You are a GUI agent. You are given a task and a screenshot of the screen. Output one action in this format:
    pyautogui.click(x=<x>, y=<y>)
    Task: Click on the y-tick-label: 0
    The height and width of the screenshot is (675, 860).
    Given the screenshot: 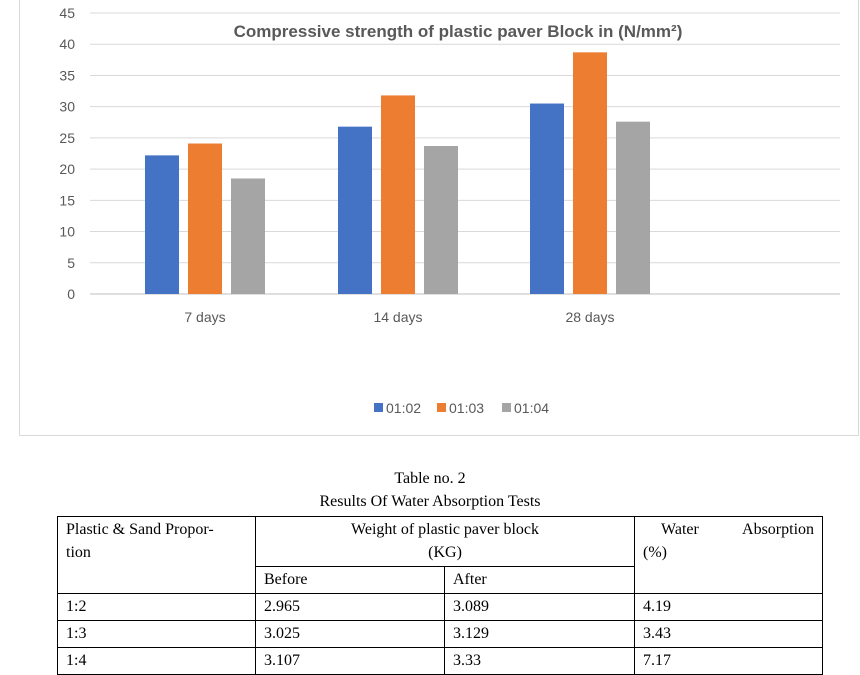 What is the action you would take?
    pyautogui.click(x=71, y=294)
    